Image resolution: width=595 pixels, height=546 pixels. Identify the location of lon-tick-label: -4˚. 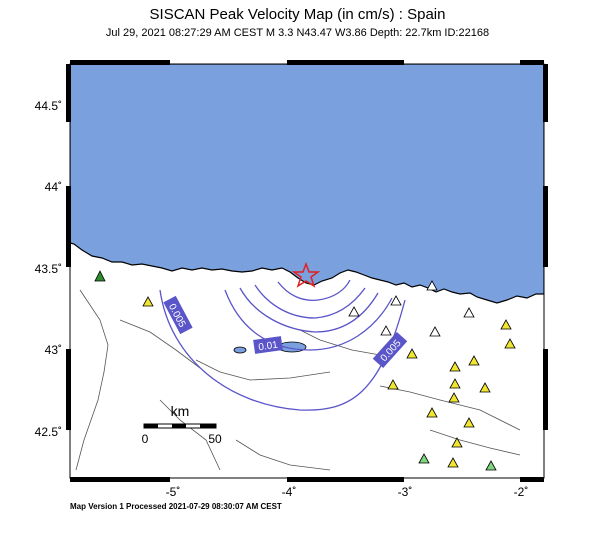
(289, 492).